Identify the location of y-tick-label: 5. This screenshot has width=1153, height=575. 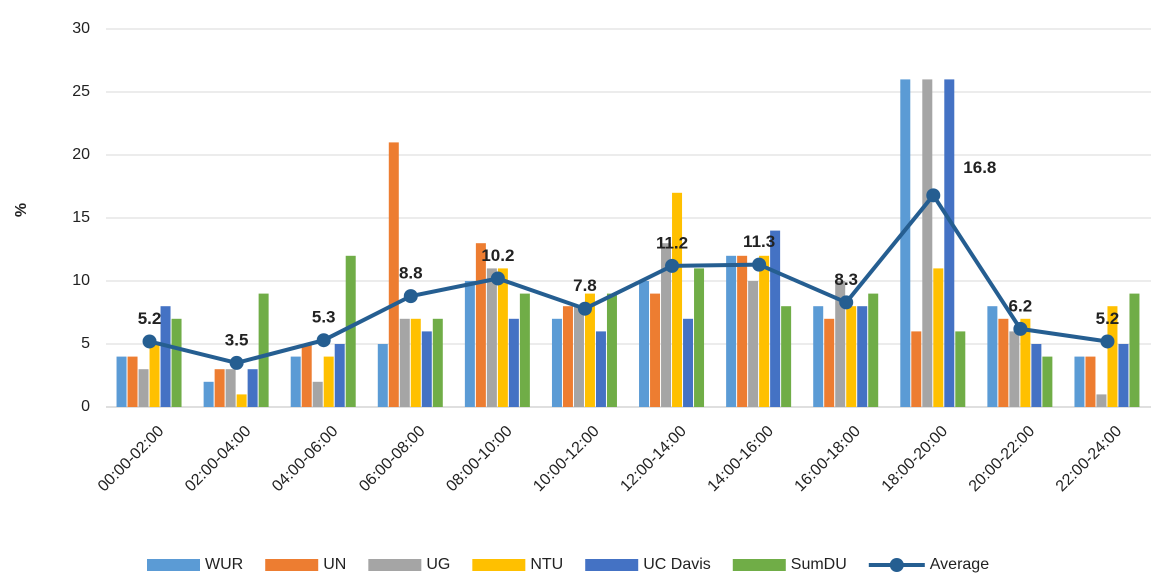
(85, 343).